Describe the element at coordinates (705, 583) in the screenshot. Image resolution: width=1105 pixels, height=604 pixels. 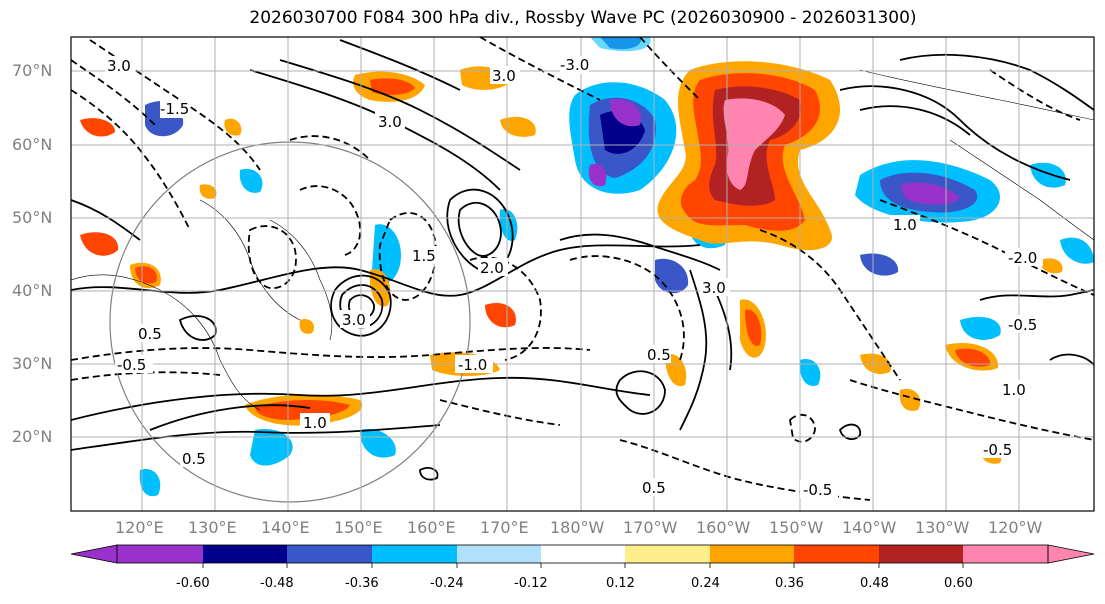
I see `colorbar-tick-label: 0.24` at that location.